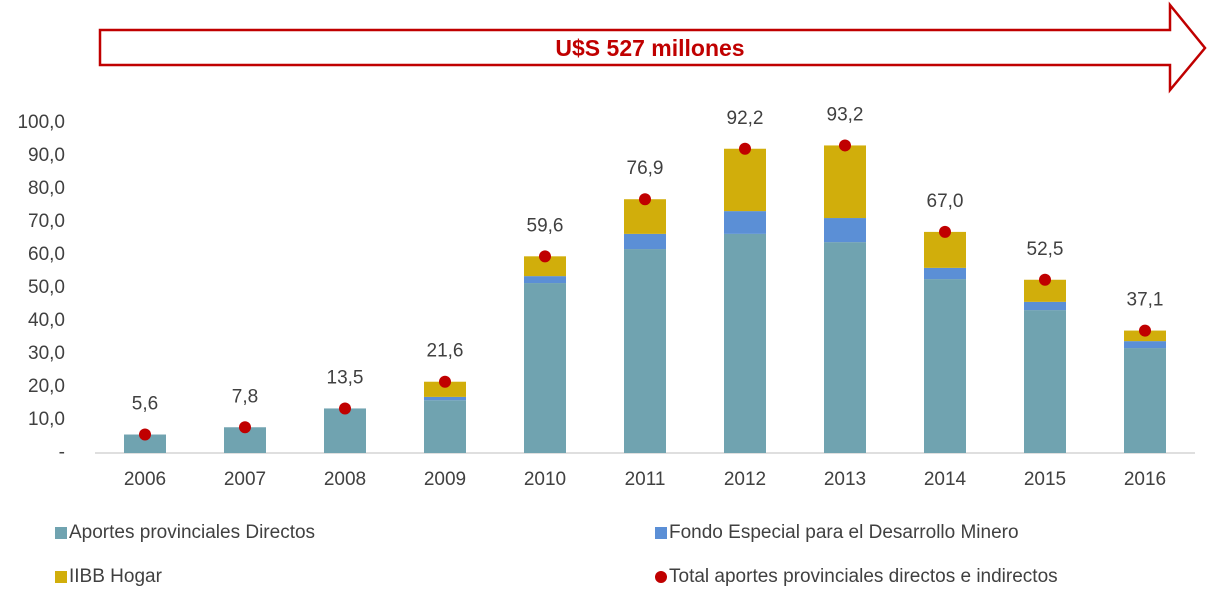  I want to click on y-tick-label: 60,0, so click(46, 254).